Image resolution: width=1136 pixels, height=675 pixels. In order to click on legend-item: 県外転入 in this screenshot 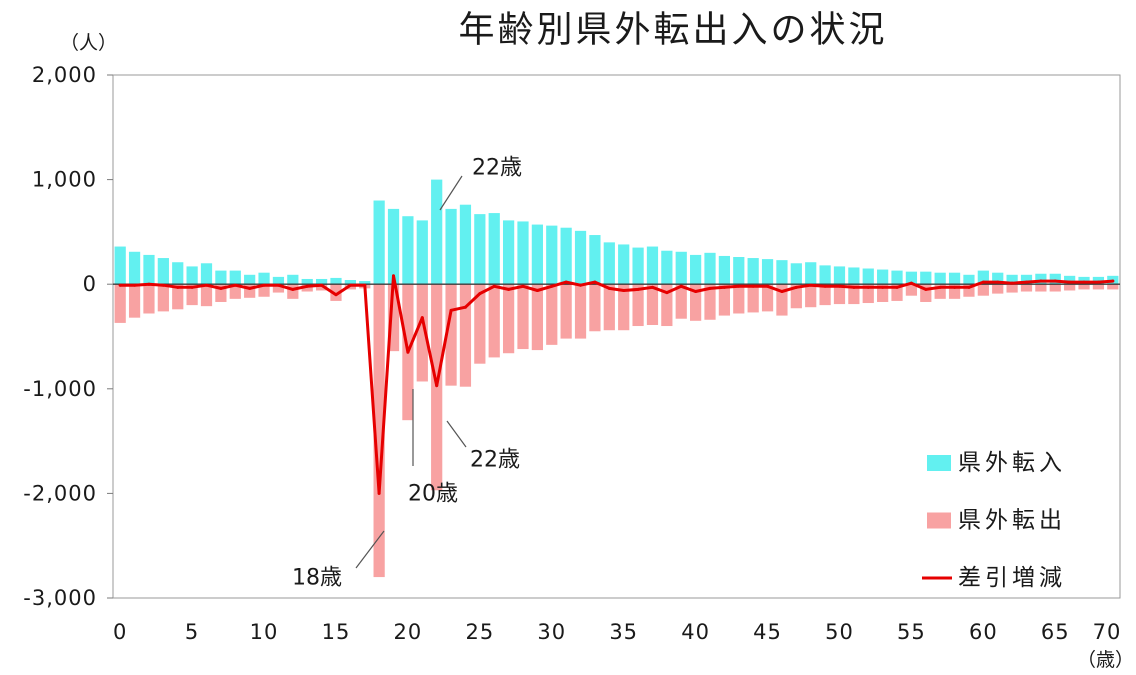, I will do `click(994, 463)`.